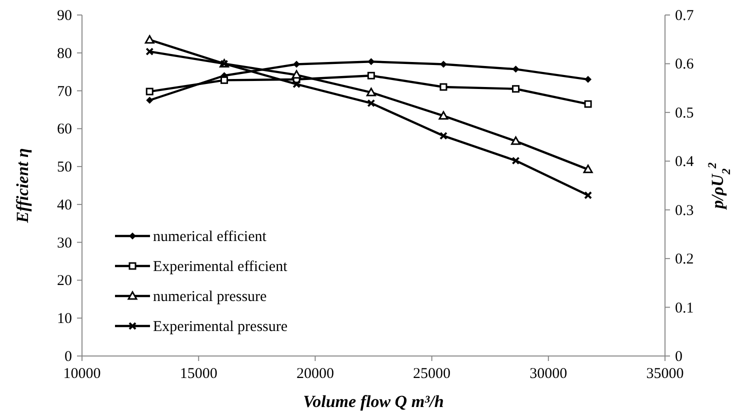 The height and width of the screenshot is (419, 738). I want to click on y-tick-label: 20, so click(64, 281).